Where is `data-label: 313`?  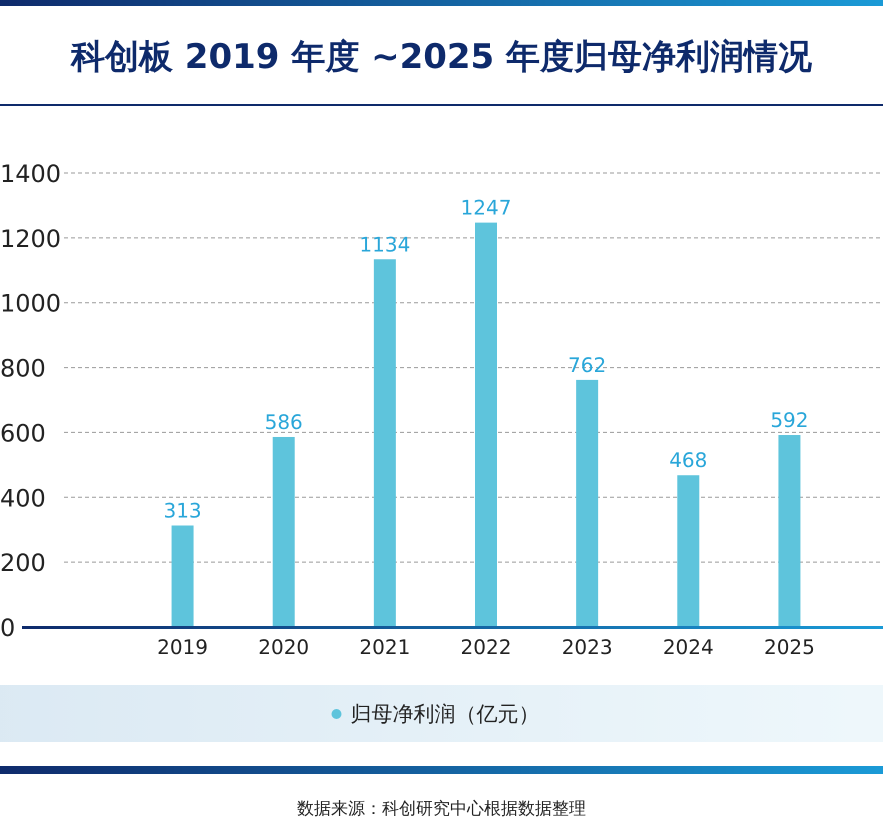 data-label: 313 is located at coordinates (182, 510).